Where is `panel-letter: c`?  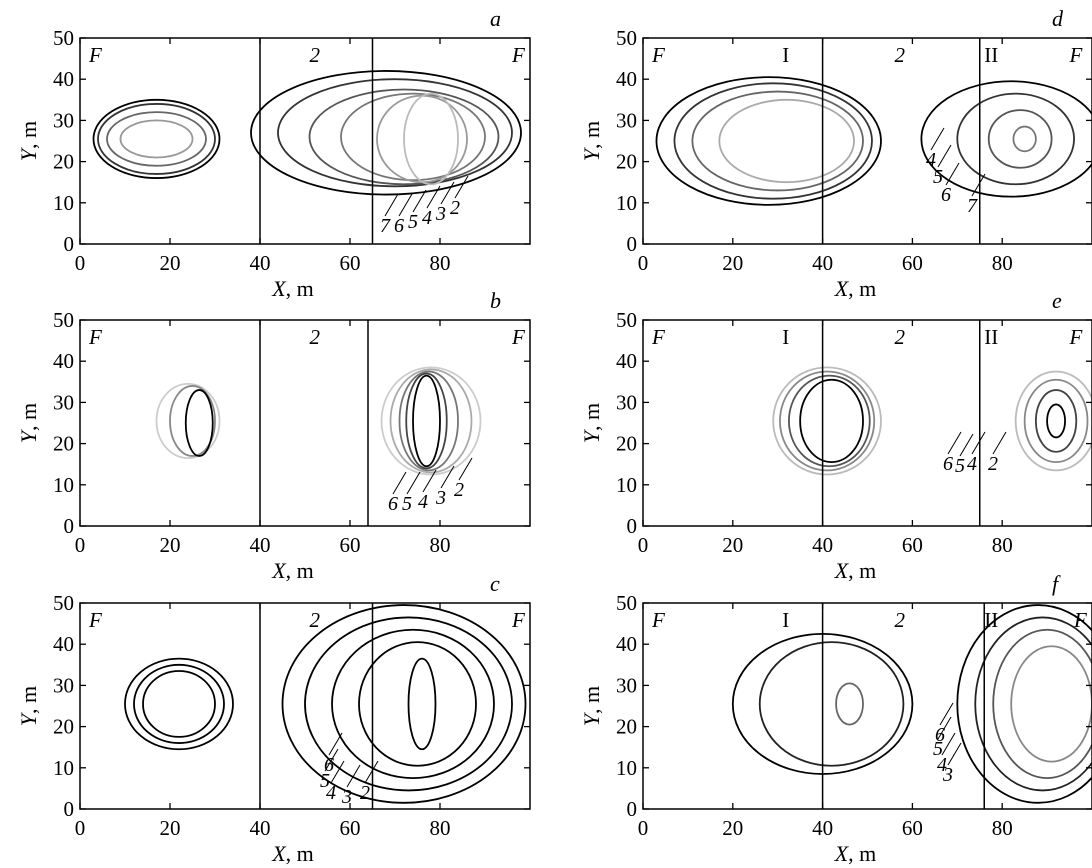 panel-letter: c is located at coordinates (495, 583).